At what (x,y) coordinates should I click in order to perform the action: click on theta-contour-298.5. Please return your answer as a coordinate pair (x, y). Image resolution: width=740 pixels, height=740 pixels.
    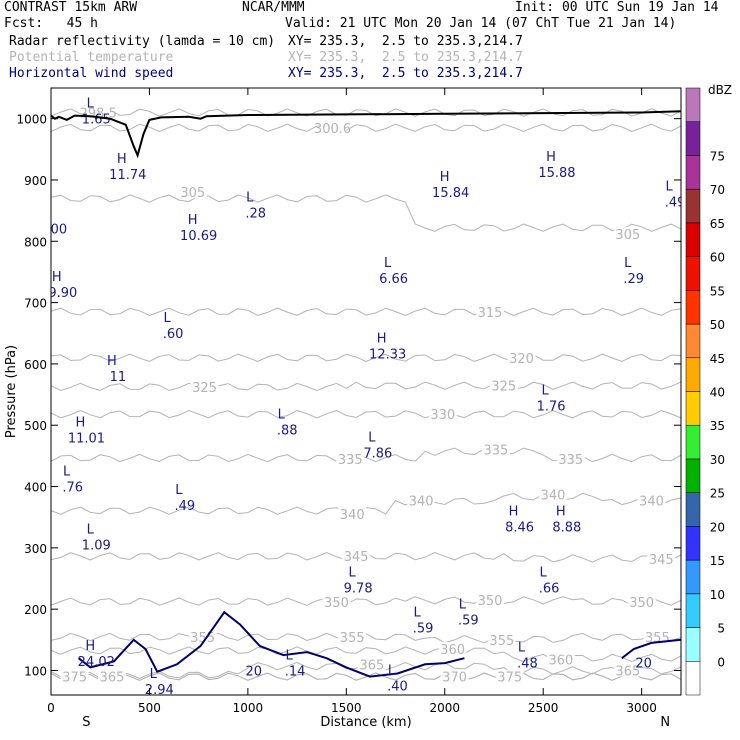
    Looking at the image, I should click on (366, 112).